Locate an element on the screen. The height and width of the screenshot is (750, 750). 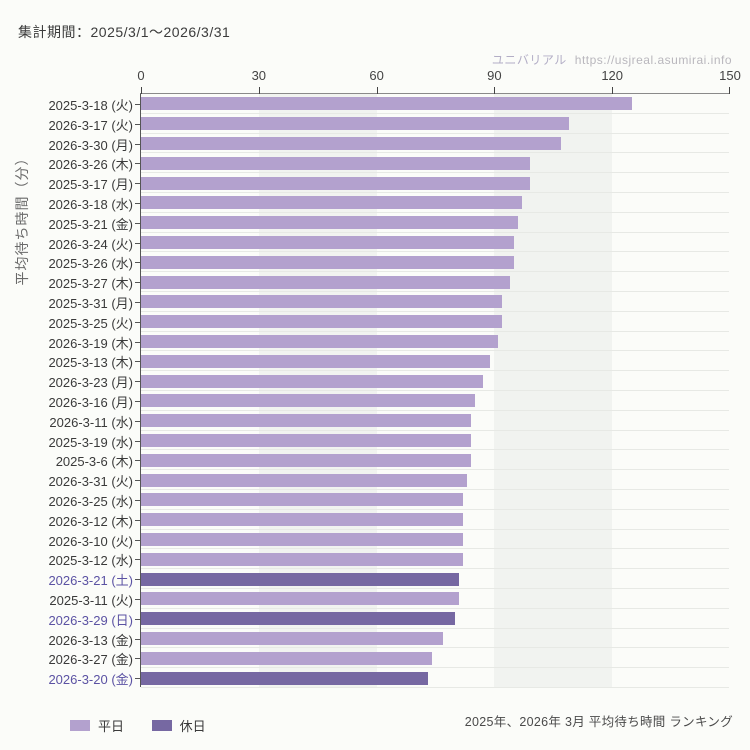
date-label: 2025-3-19 (水) is located at coordinates (90, 442).